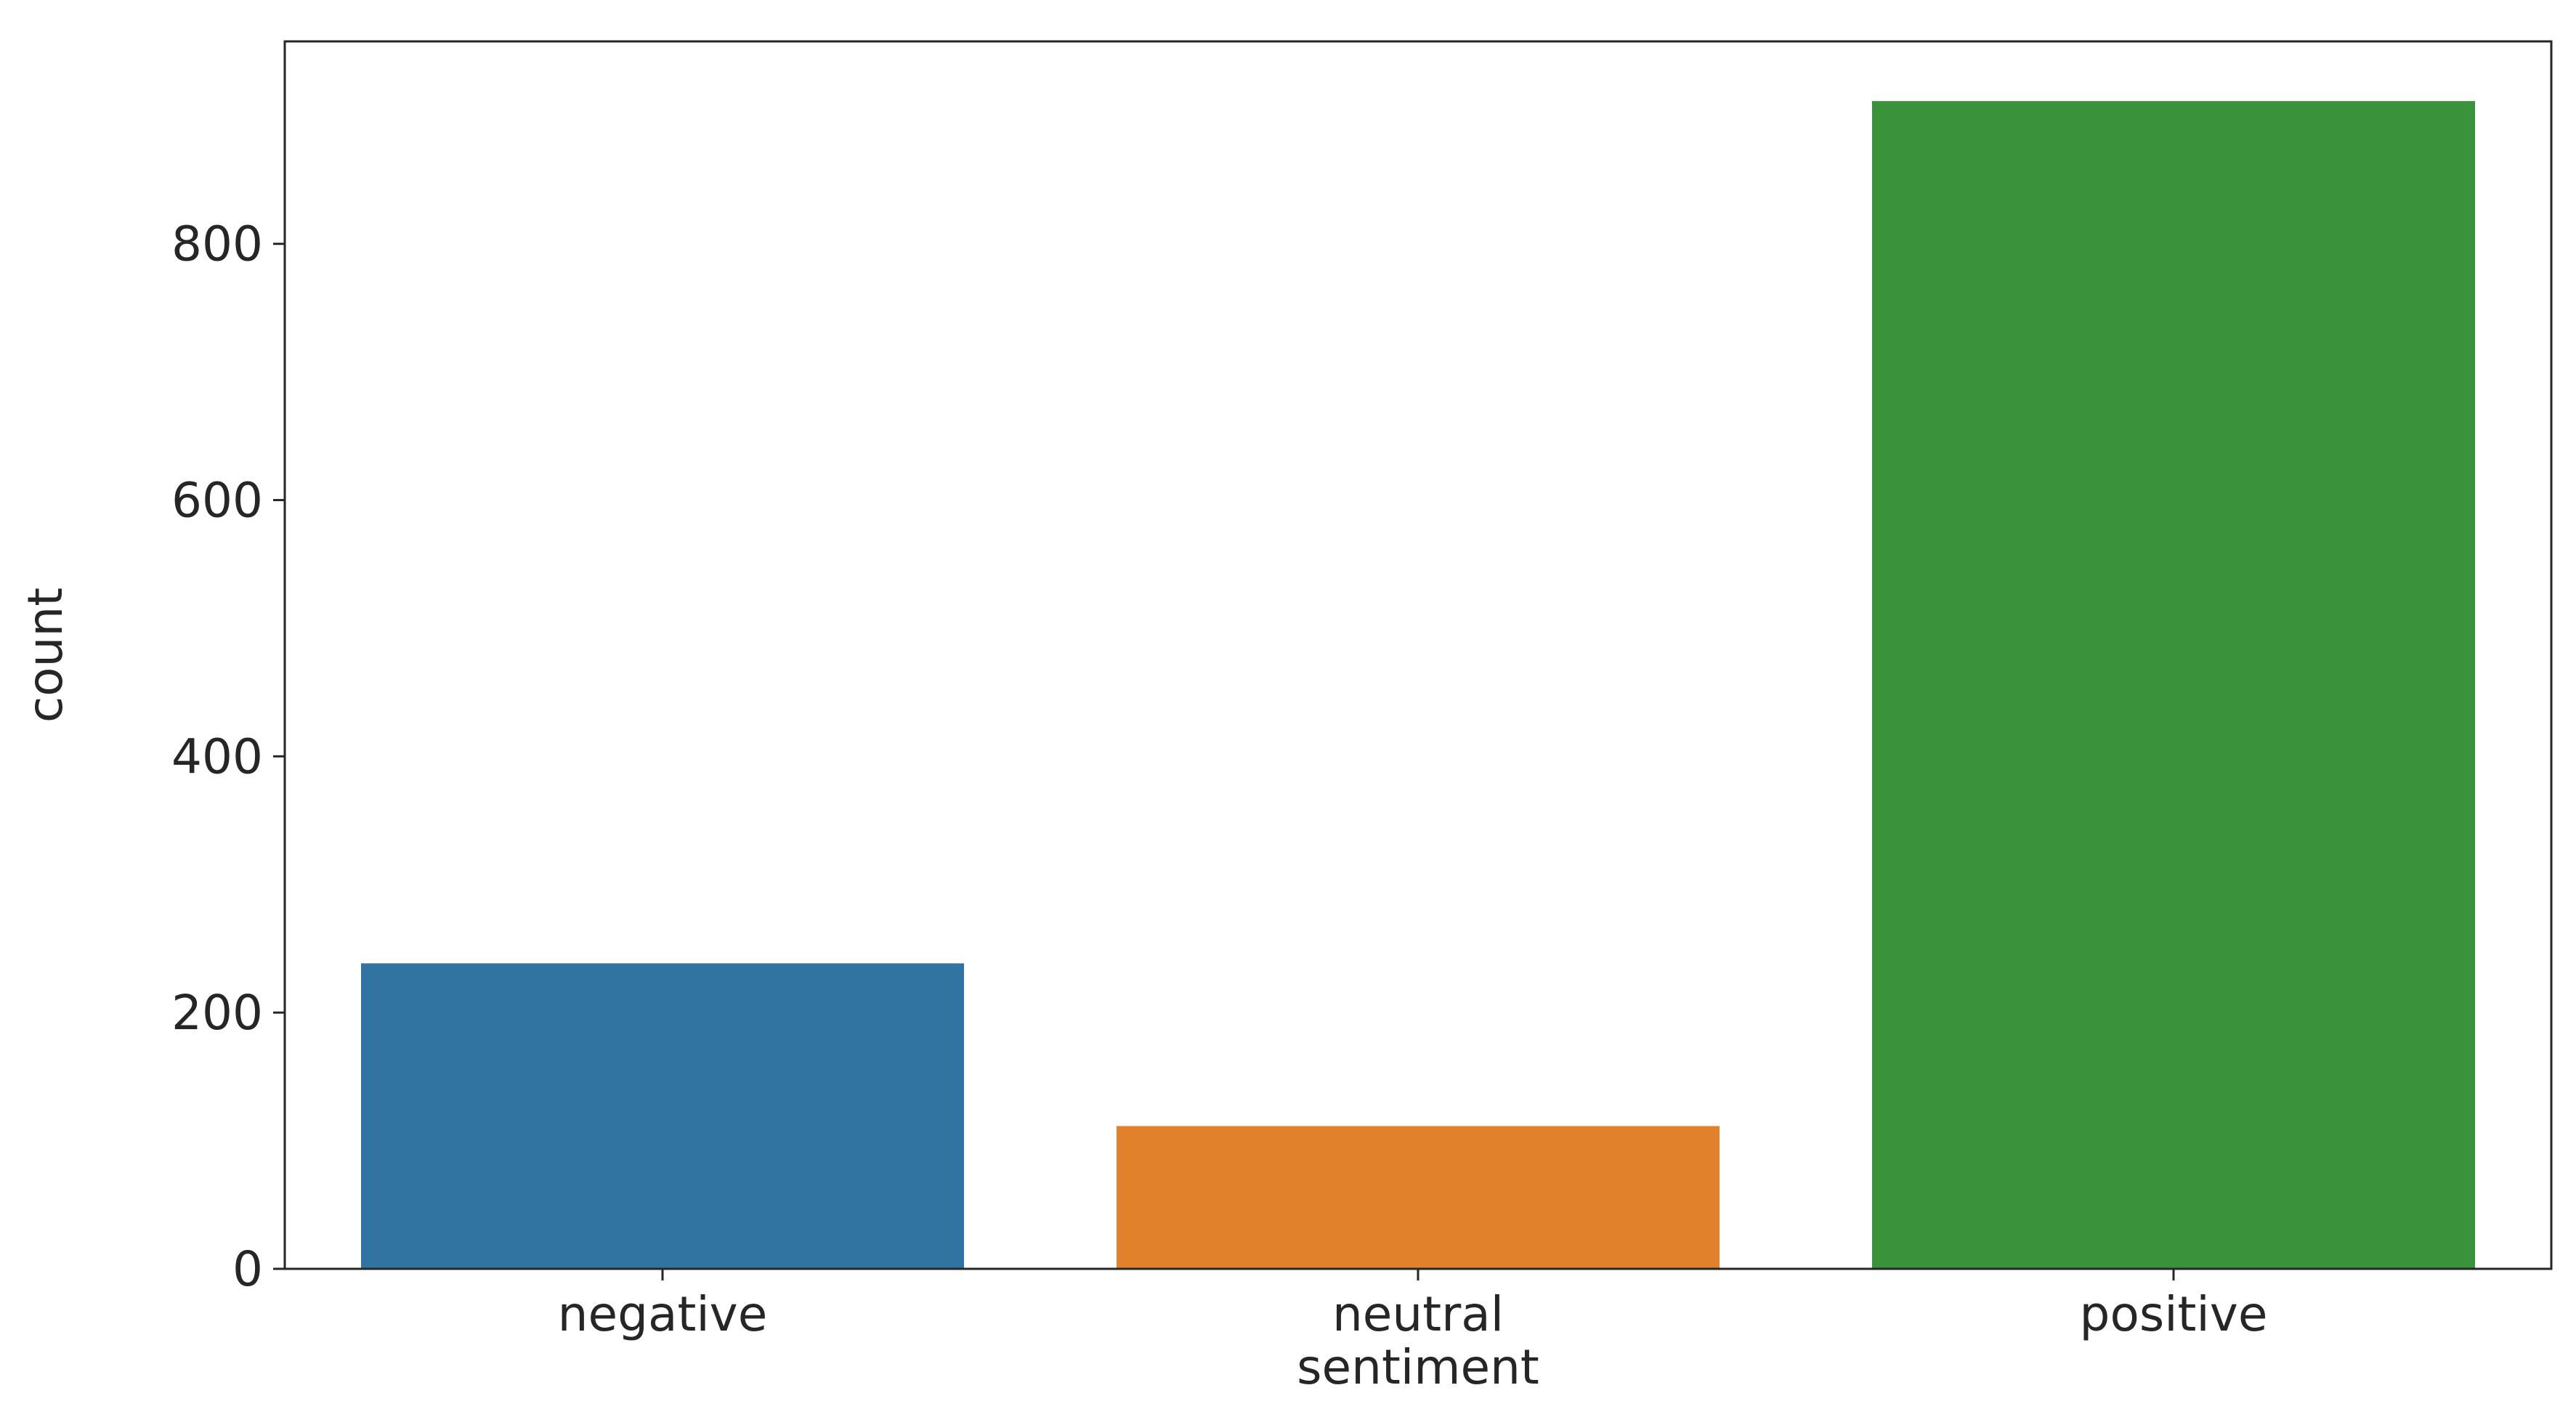 This screenshot has height=1417, width=2576. Describe the element at coordinates (217, 501) in the screenshot. I see `y-tick-label: 600` at that location.